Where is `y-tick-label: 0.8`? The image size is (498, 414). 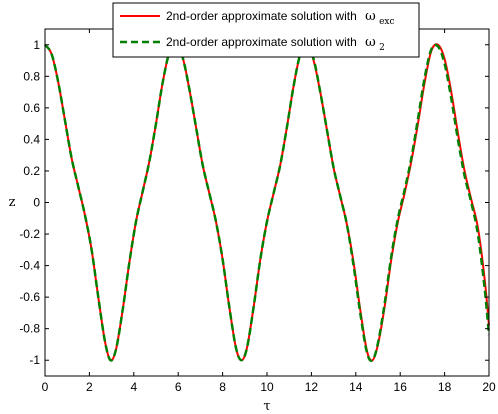
y-tick-label: 0.8 is located at coordinates (31, 76).